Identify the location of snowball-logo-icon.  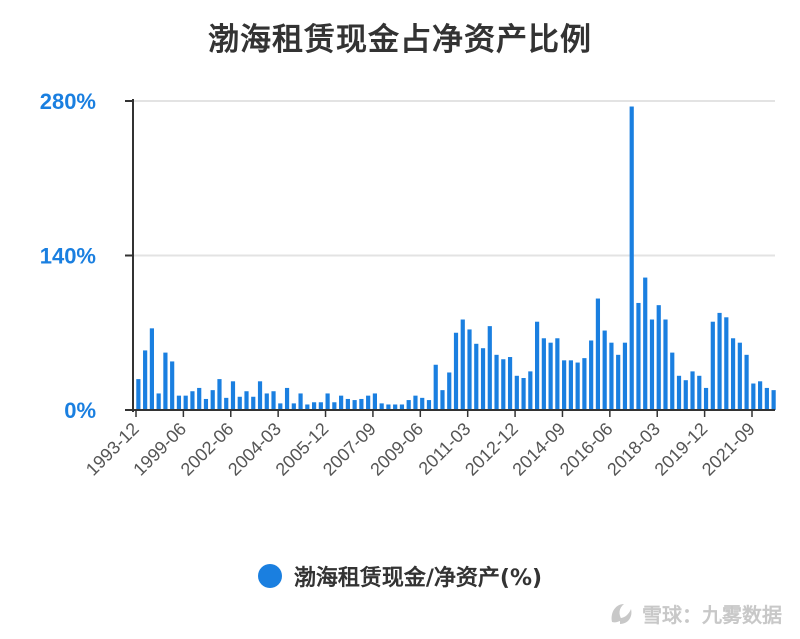
(621, 614).